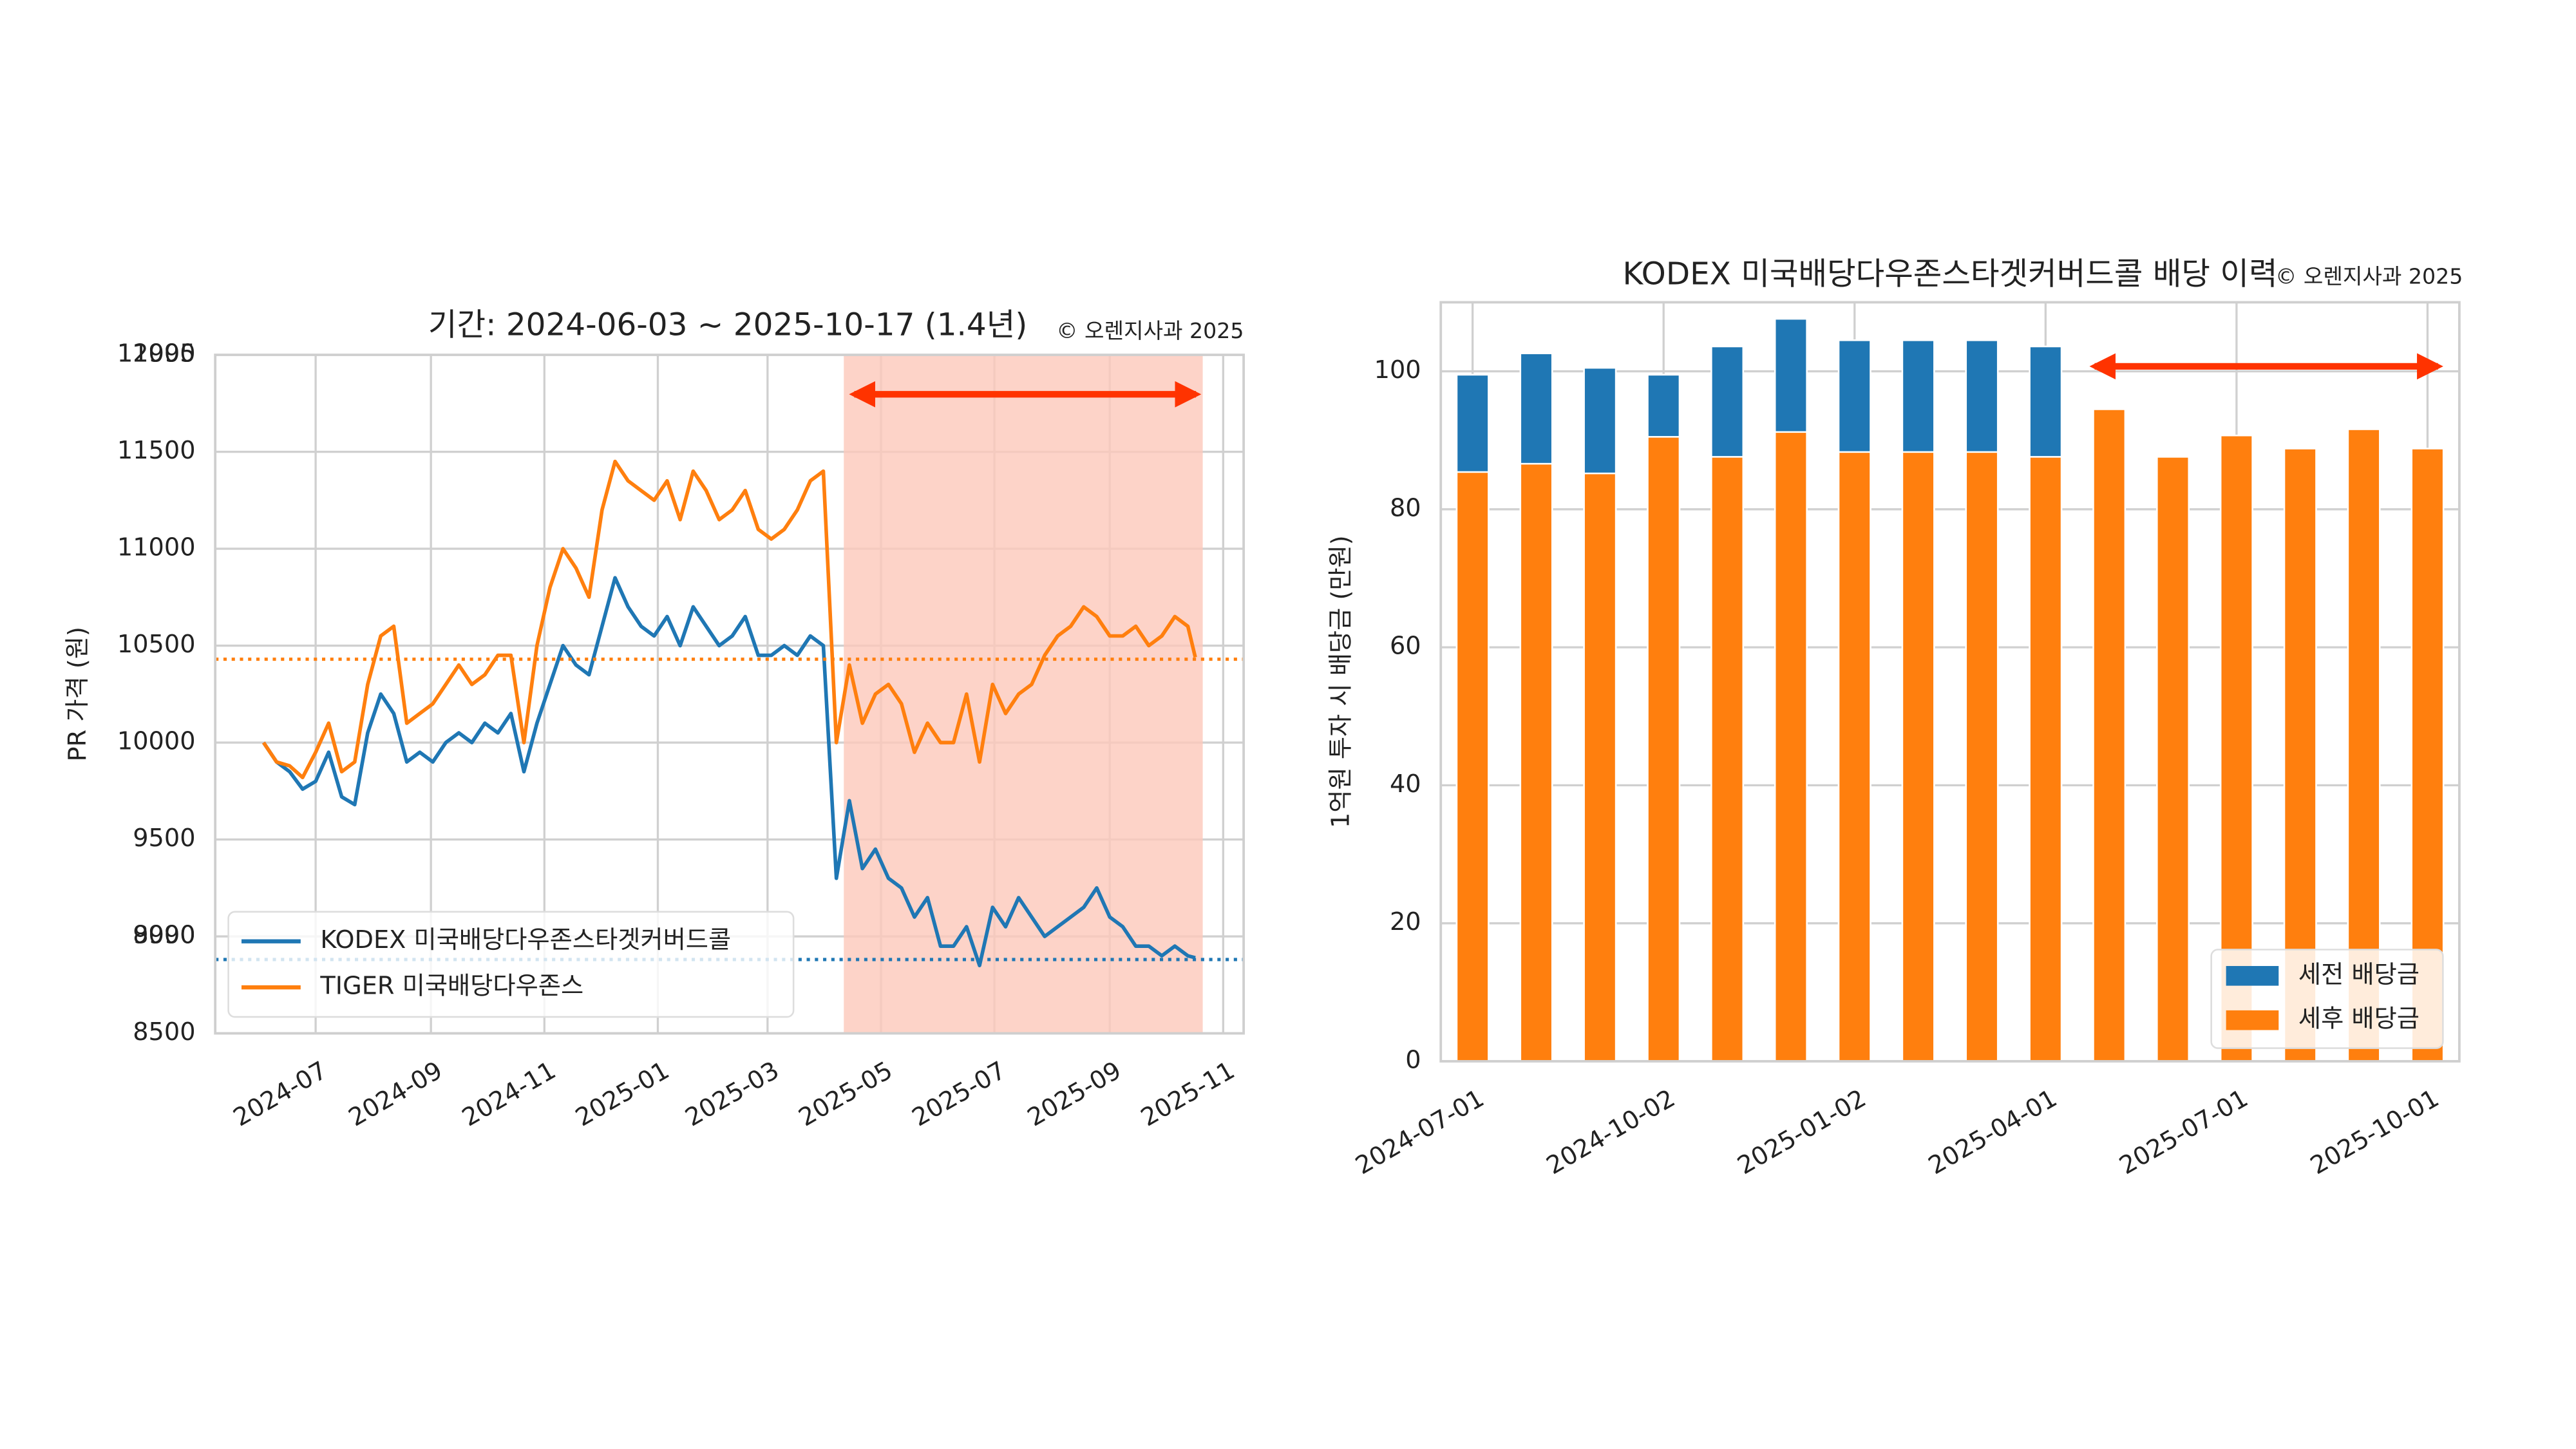 This screenshot has height=1449, width=2576. What do you see at coordinates (1188, 1094) in the screenshot?
I see `x-tick-label: 2025-11` at bounding box center [1188, 1094].